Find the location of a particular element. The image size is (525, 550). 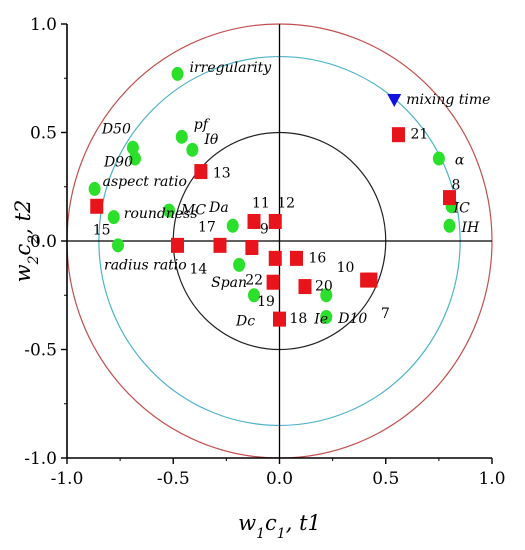

x-variable-label: IC is located at coordinates (462, 208).